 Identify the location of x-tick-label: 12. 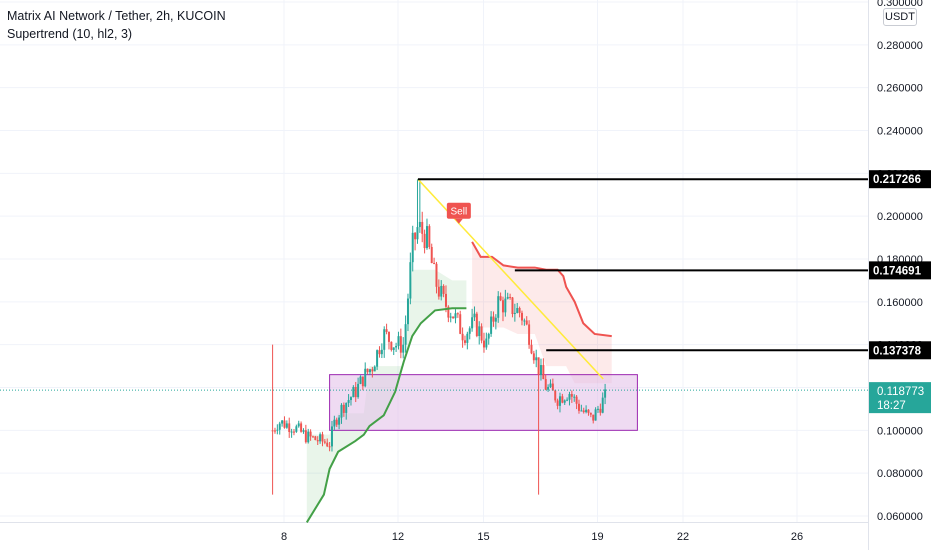
(398, 537).